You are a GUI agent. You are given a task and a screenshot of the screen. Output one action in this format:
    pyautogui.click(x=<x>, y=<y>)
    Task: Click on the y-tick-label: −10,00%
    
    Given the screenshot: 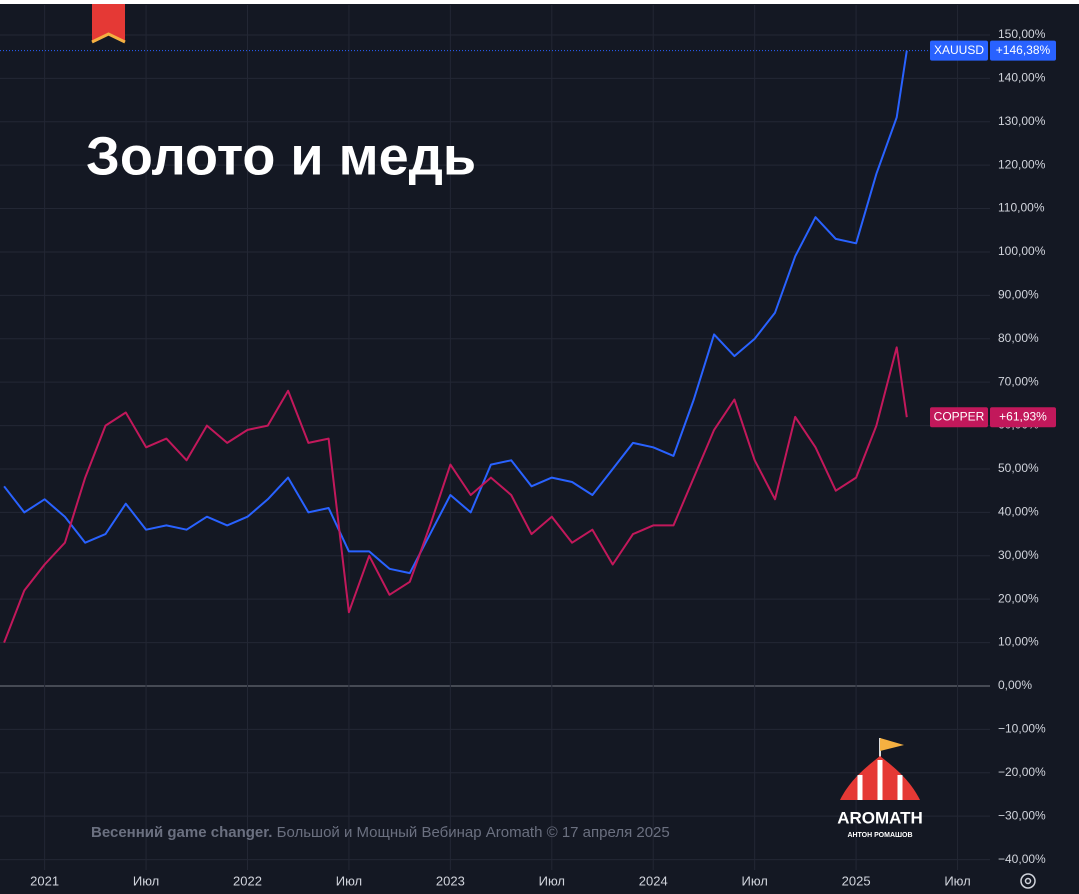 What is the action you would take?
    pyautogui.click(x=1022, y=729)
    